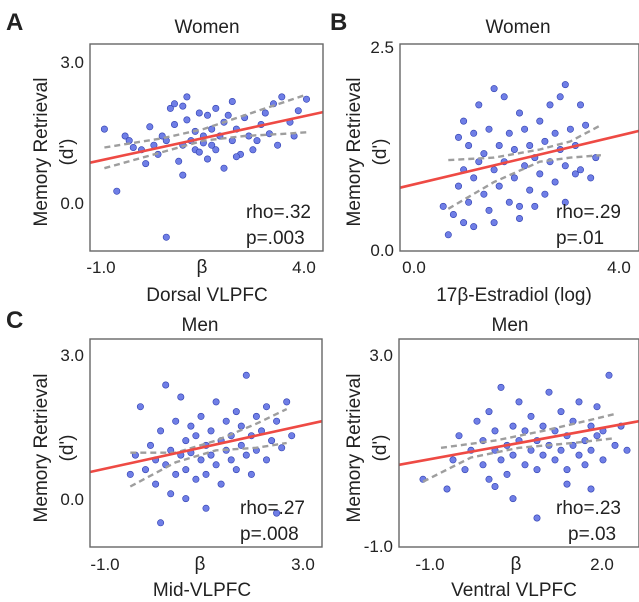  What do you see at coordinates (209, 431) in the screenshot?
I see `confidence-band-upper` at bounding box center [209, 431].